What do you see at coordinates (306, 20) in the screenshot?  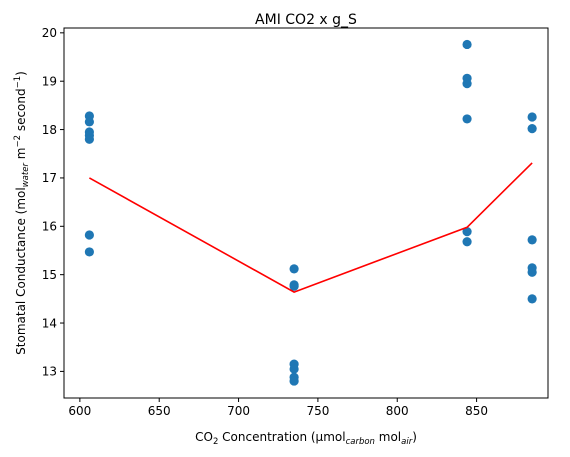 I see `chart-title: AMI CO2 x g_S` at bounding box center [306, 20].